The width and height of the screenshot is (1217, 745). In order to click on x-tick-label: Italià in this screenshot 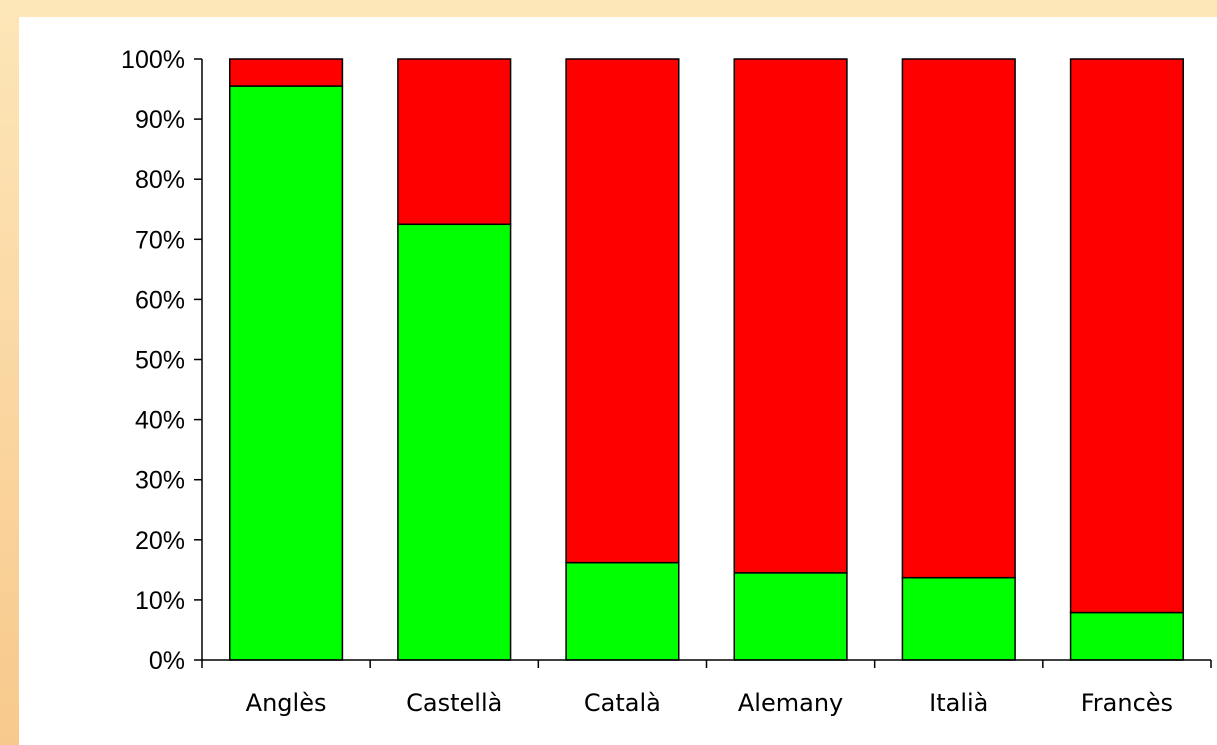, I will do `click(958, 703)`.